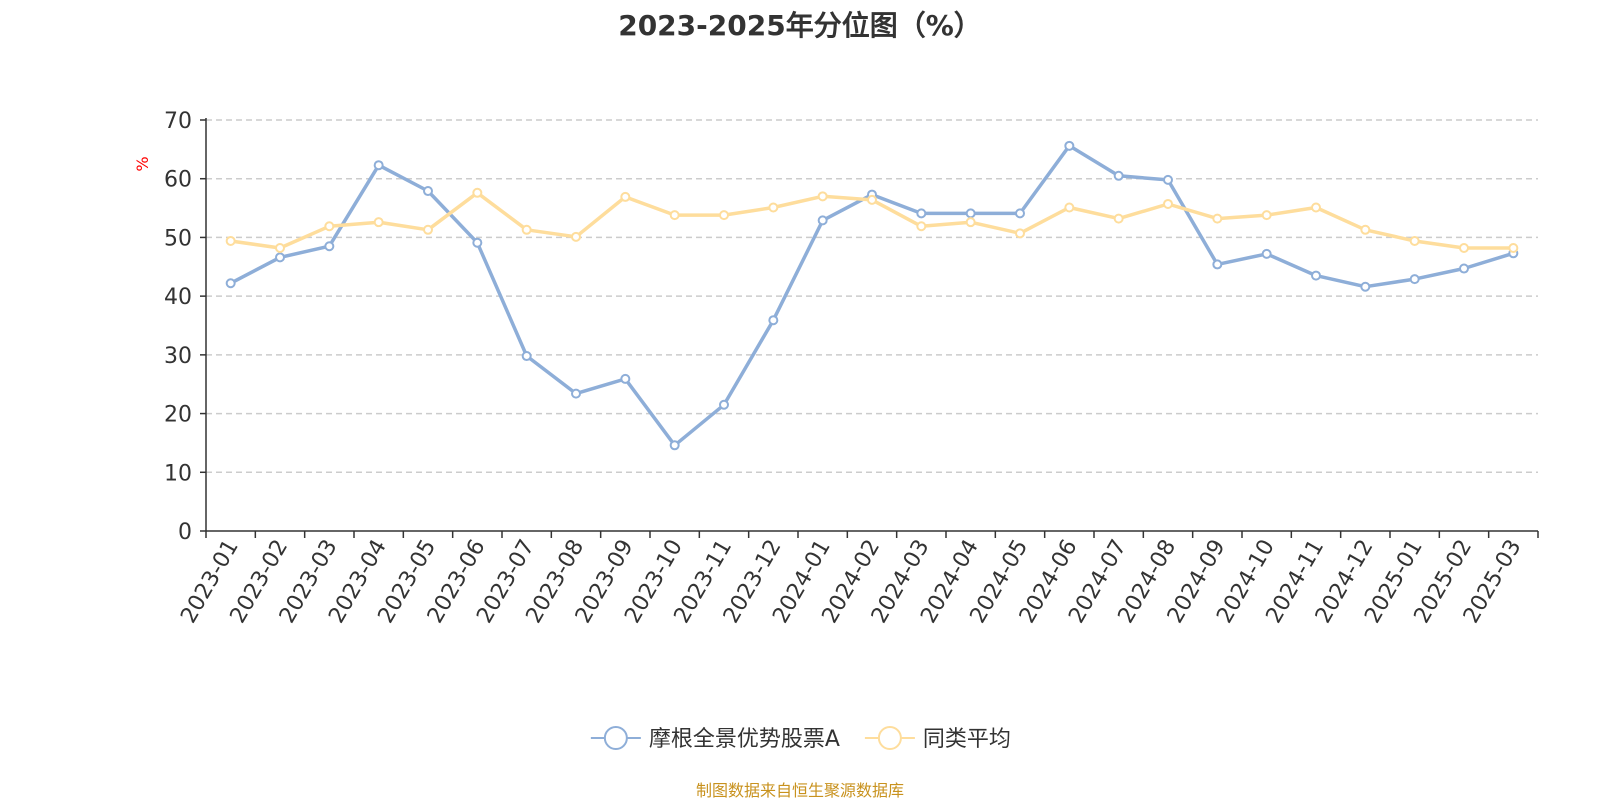 This screenshot has width=1600, height=800. What do you see at coordinates (178, 180) in the screenshot?
I see `y-tick-label: 60` at bounding box center [178, 180].